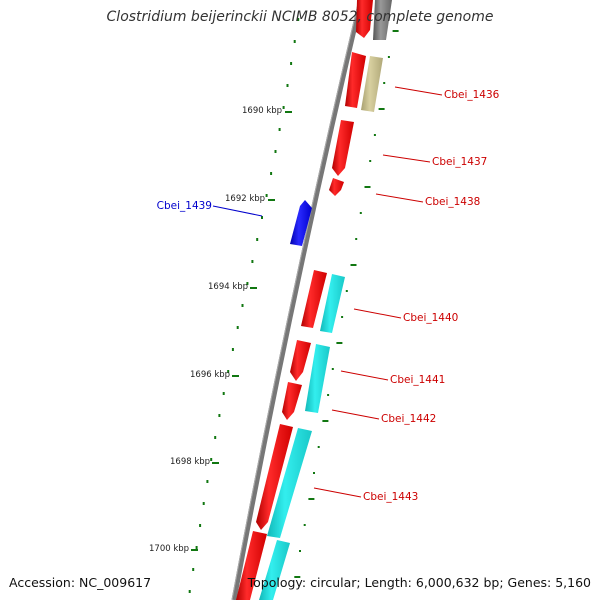  What do you see at coordinates (472, 95) in the screenshot?
I see `gene-label-cbei-1436: Cbei_1436` at bounding box center [472, 95].